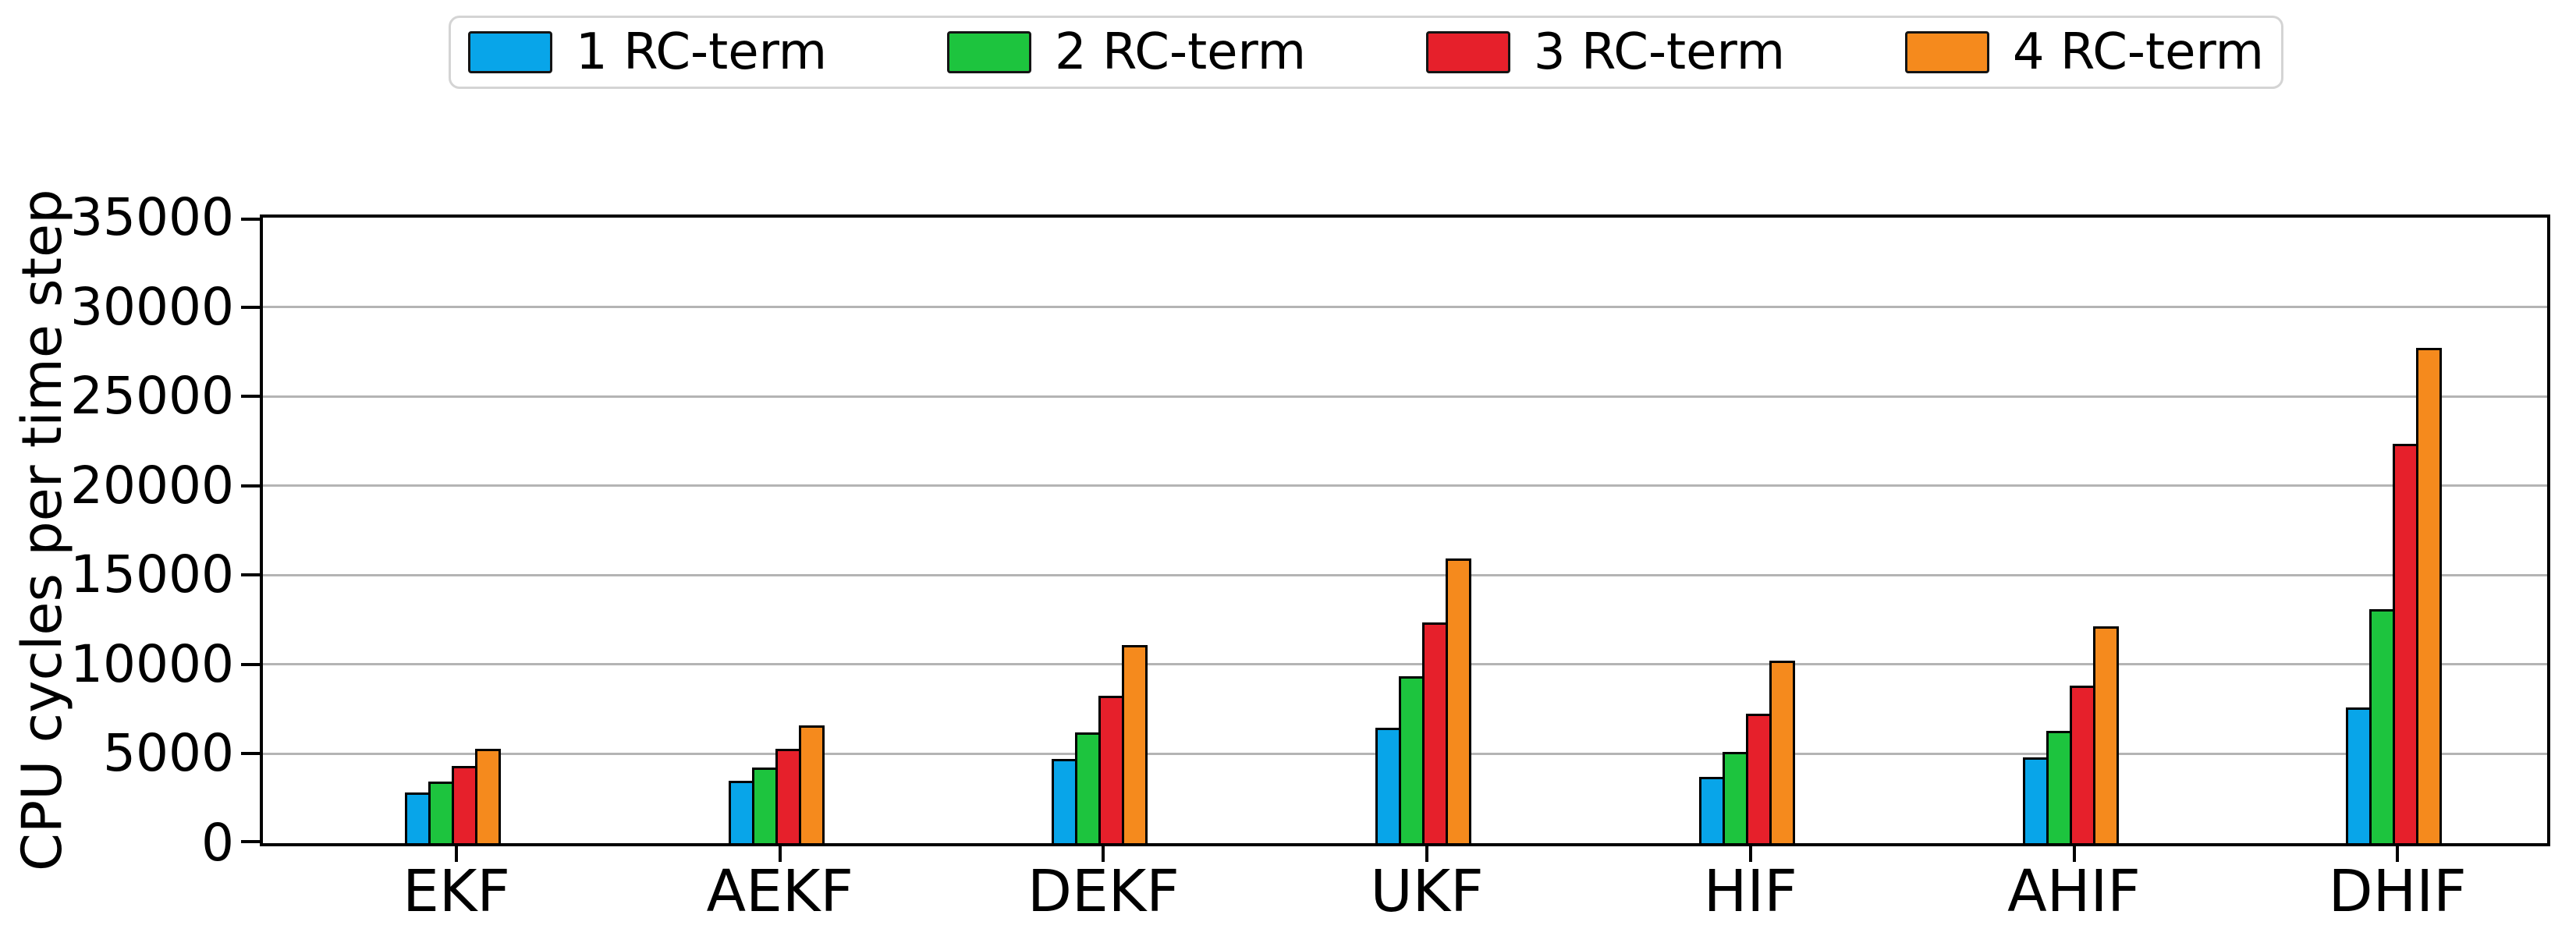 The image size is (2576, 936). What do you see at coordinates (1388, 786) in the screenshot?
I see `bar-ukf-1-rc-term` at bounding box center [1388, 786].